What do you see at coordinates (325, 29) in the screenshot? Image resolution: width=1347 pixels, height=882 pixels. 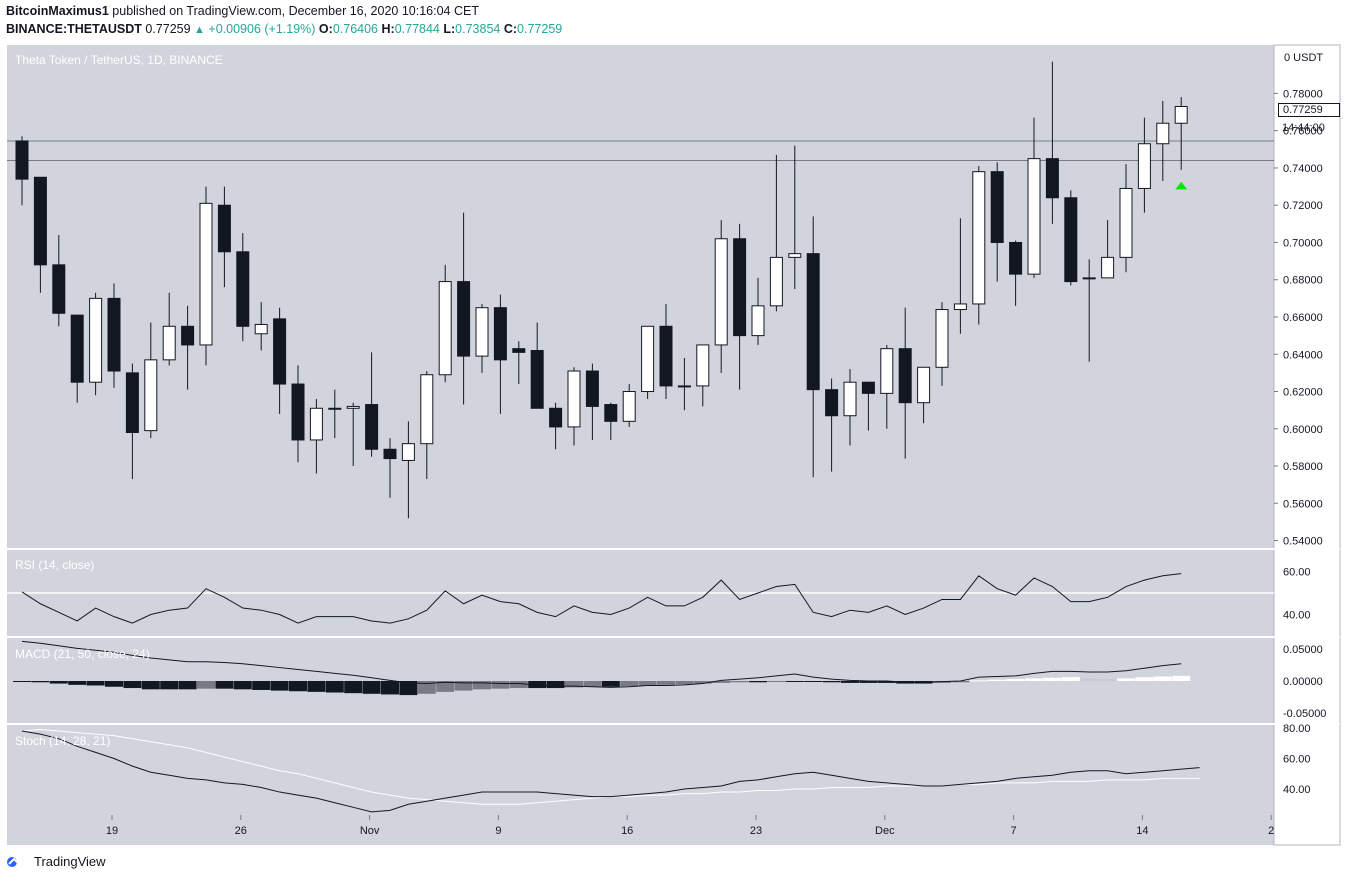 I see `open-label: O:` at bounding box center [325, 29].